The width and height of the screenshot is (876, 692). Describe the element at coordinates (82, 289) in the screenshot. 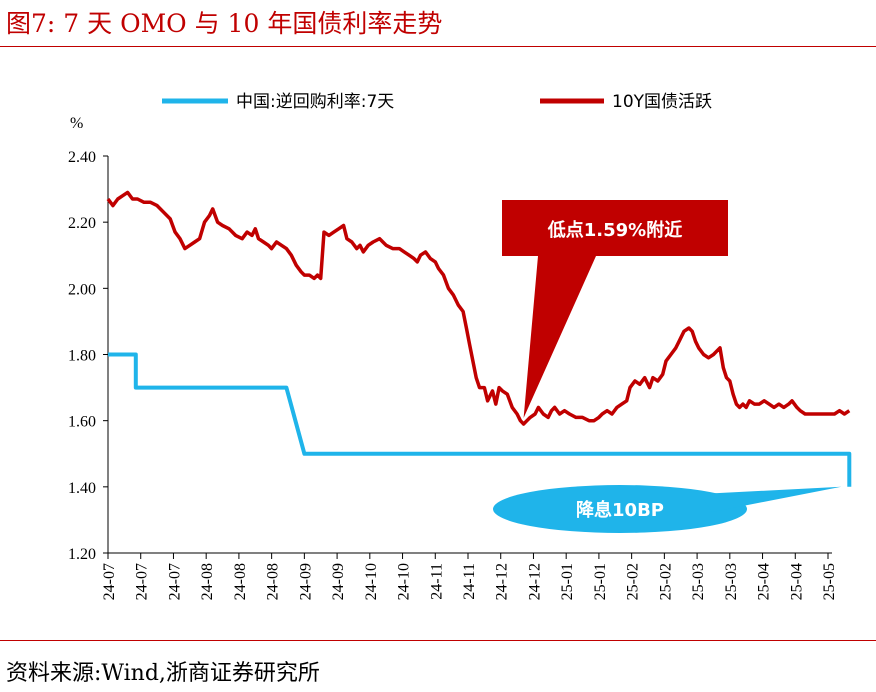

I see `y-tick-label: 2.00` at that location.